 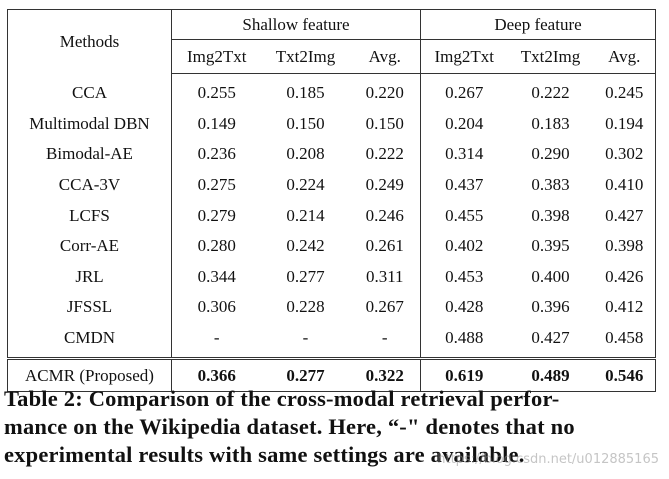 I want to click on method-cell: CCA-3V, so click(x=89, y=185).